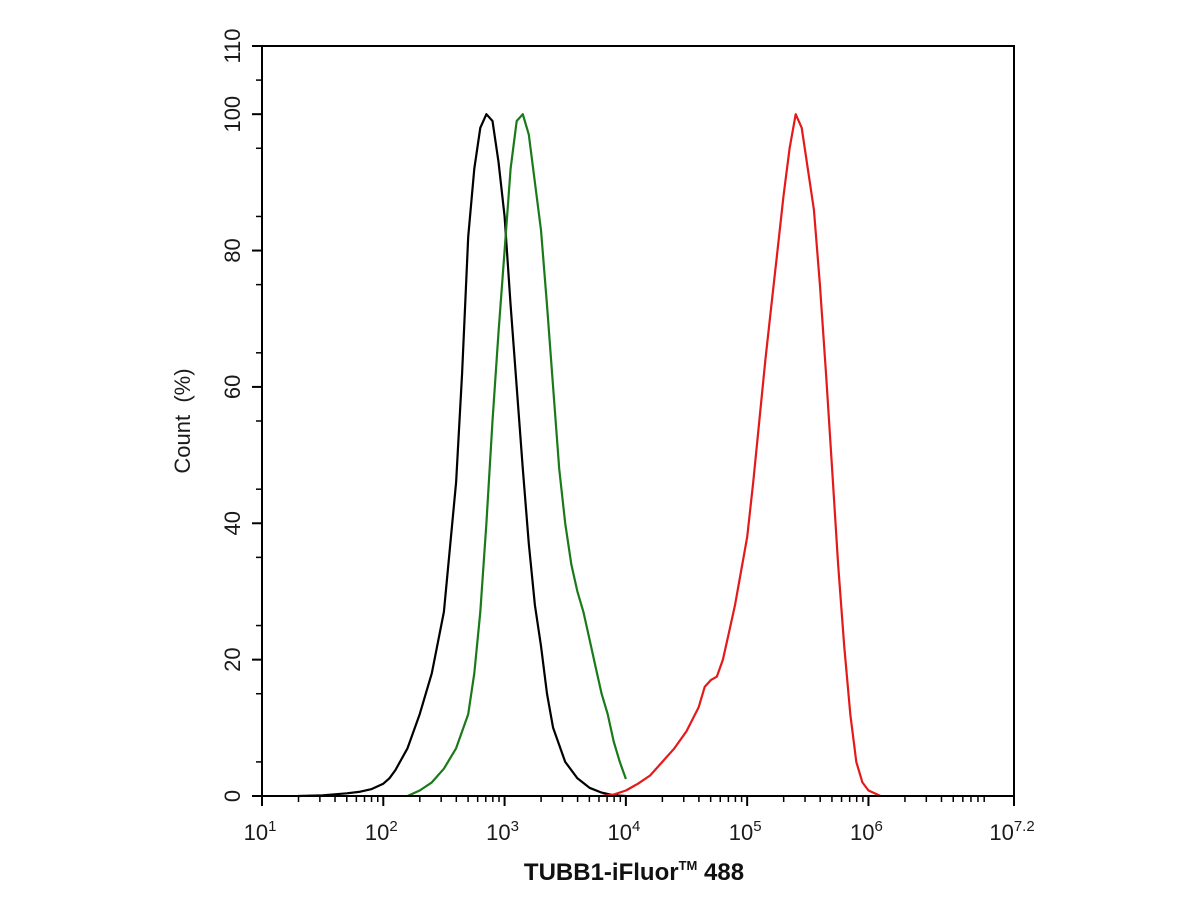  Describe the element at coordinates (720, 872) in the screenshot. I see `x-axis-title-tail: 488` at that location.